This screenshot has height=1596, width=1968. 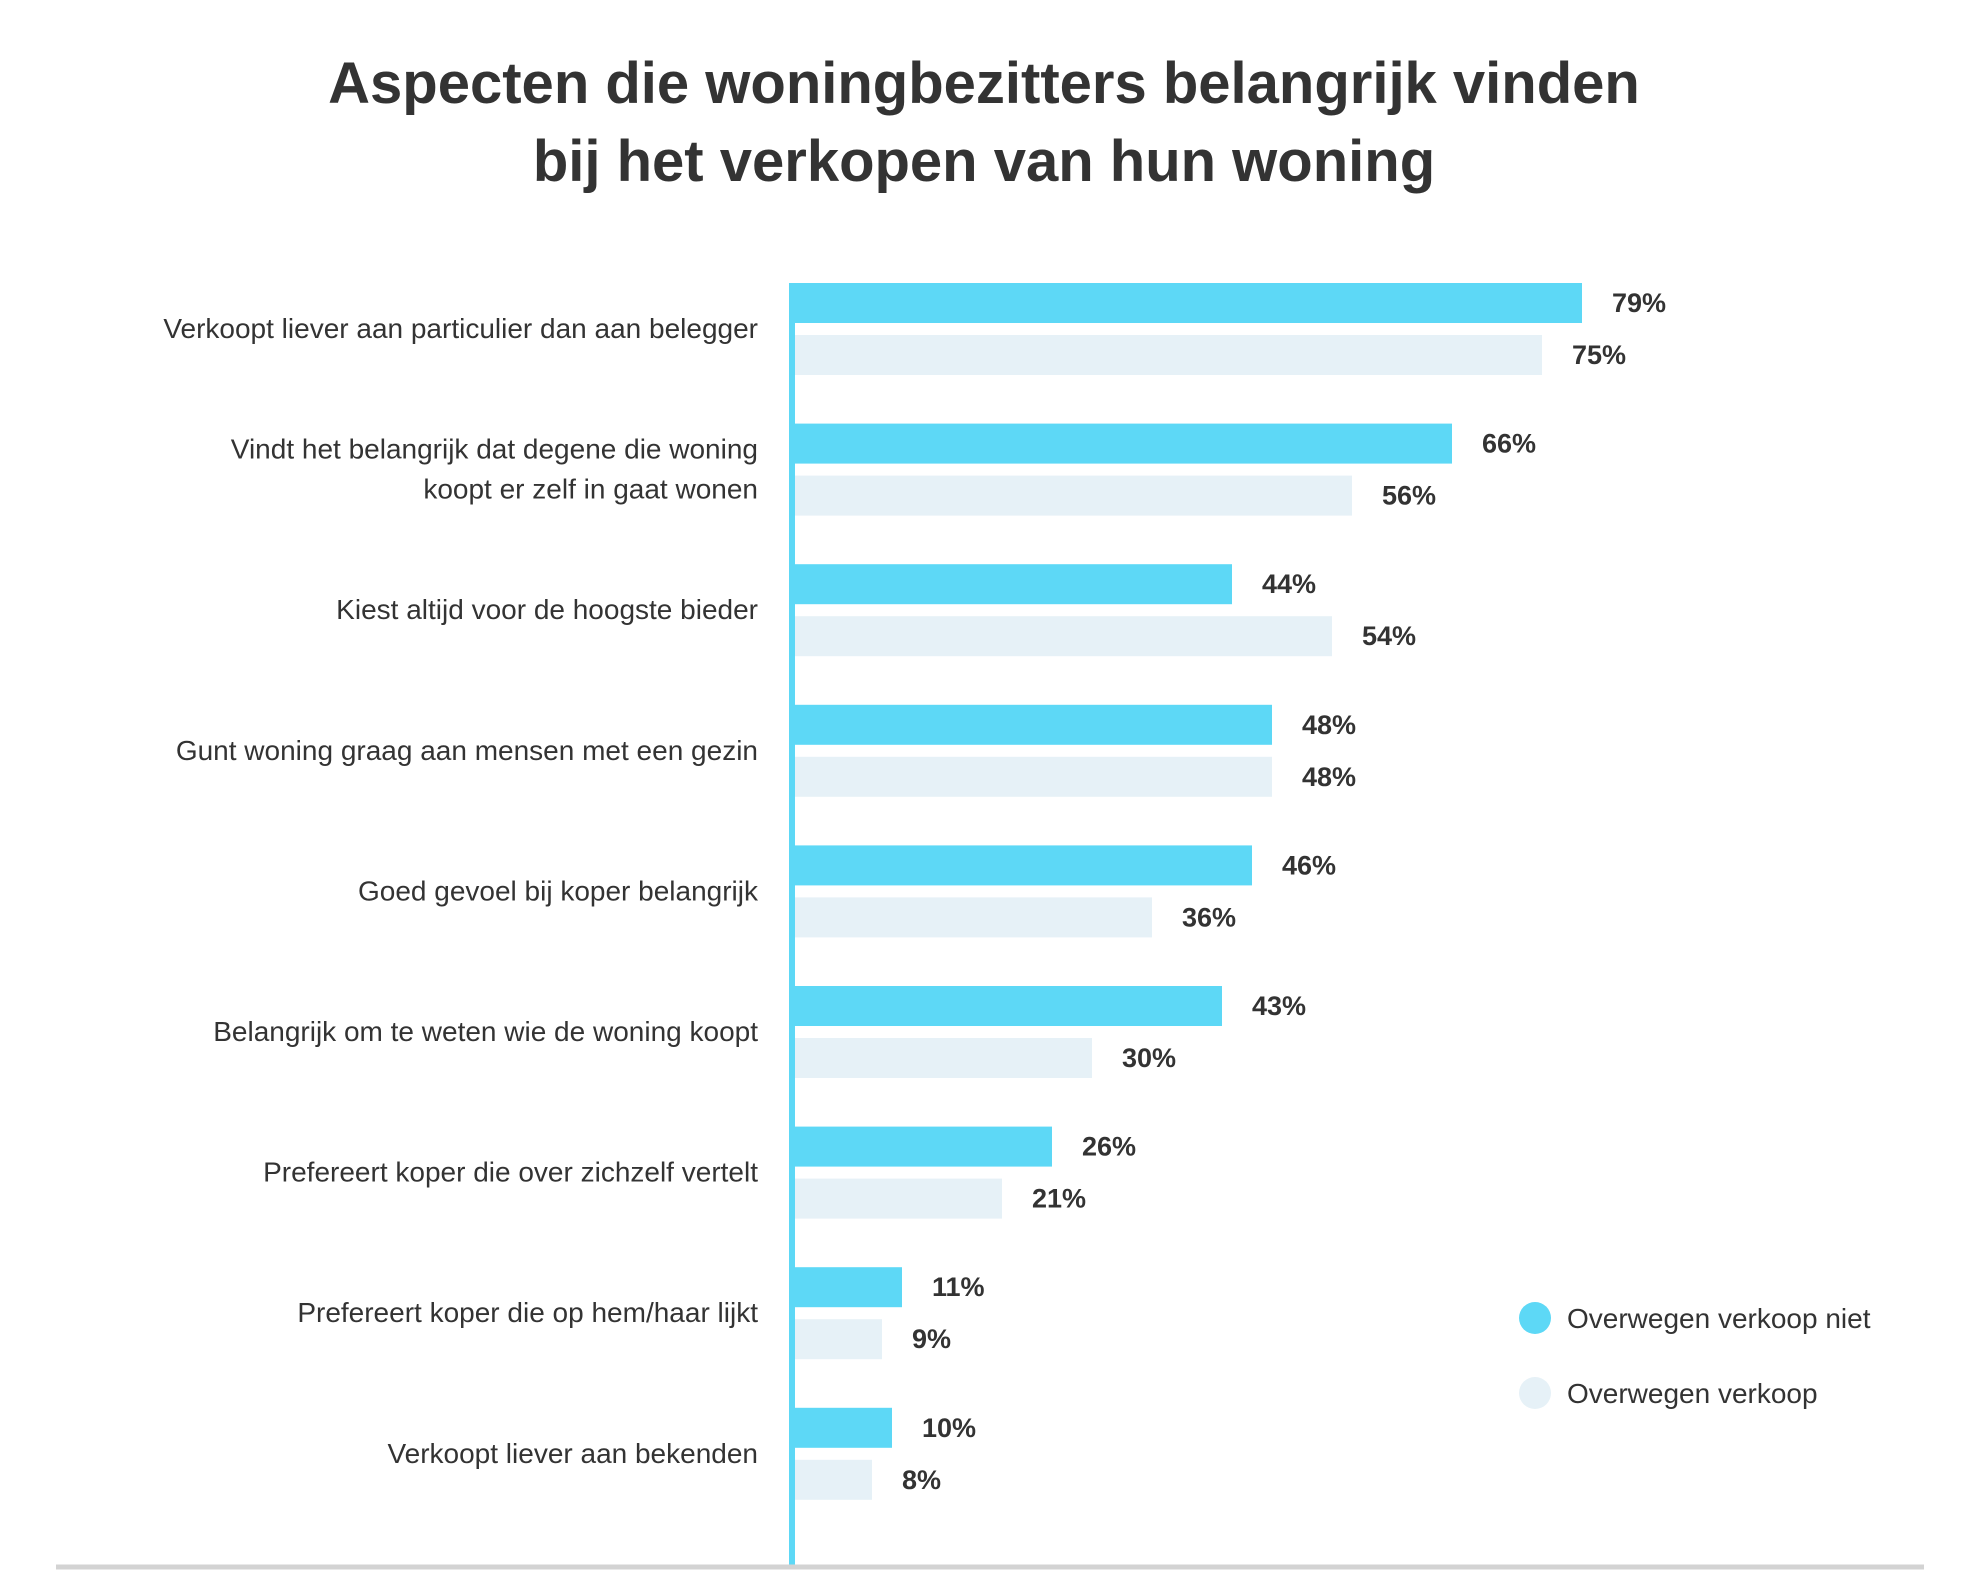 What do you see at coordinates (1109, 1147) in the screenshot?
I see `value-label-overwegen-verkoop-niet-7: 26%` at bounding box center [1109, 1147].